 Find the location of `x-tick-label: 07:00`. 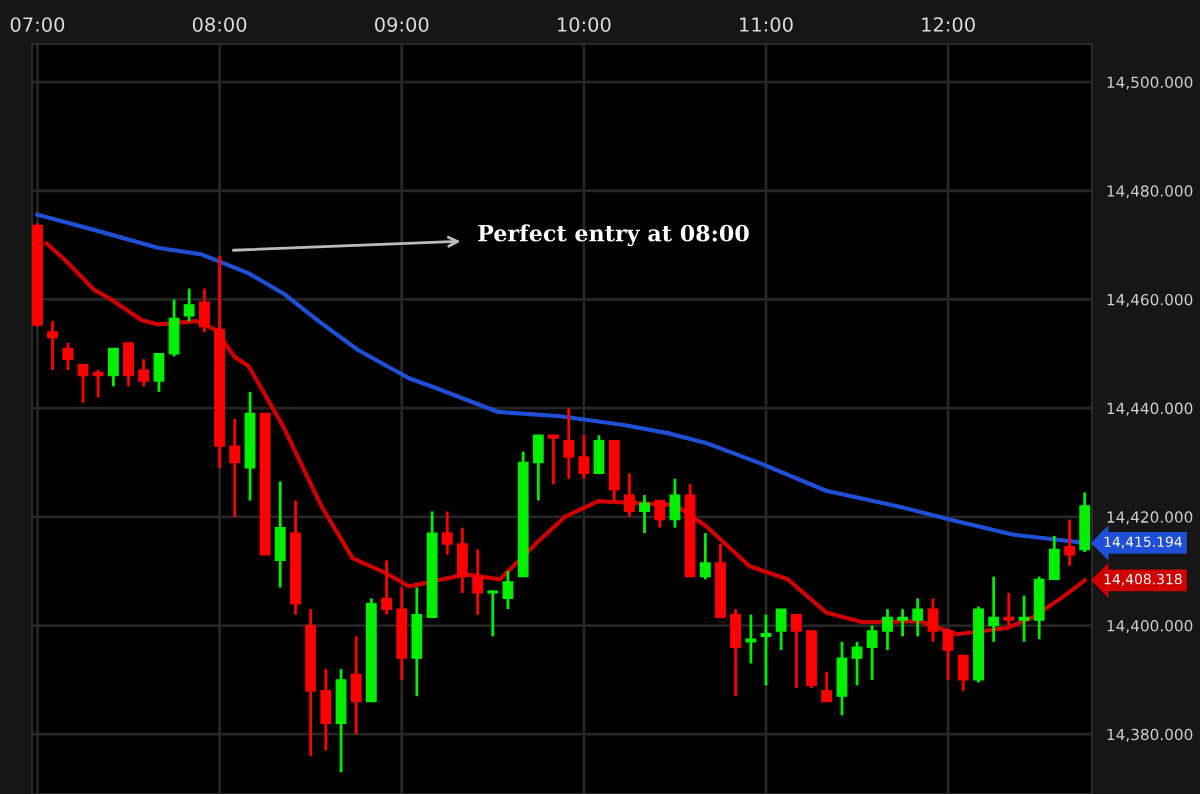

x-tick-label: 07:00 is located at coordinates (37, 24).